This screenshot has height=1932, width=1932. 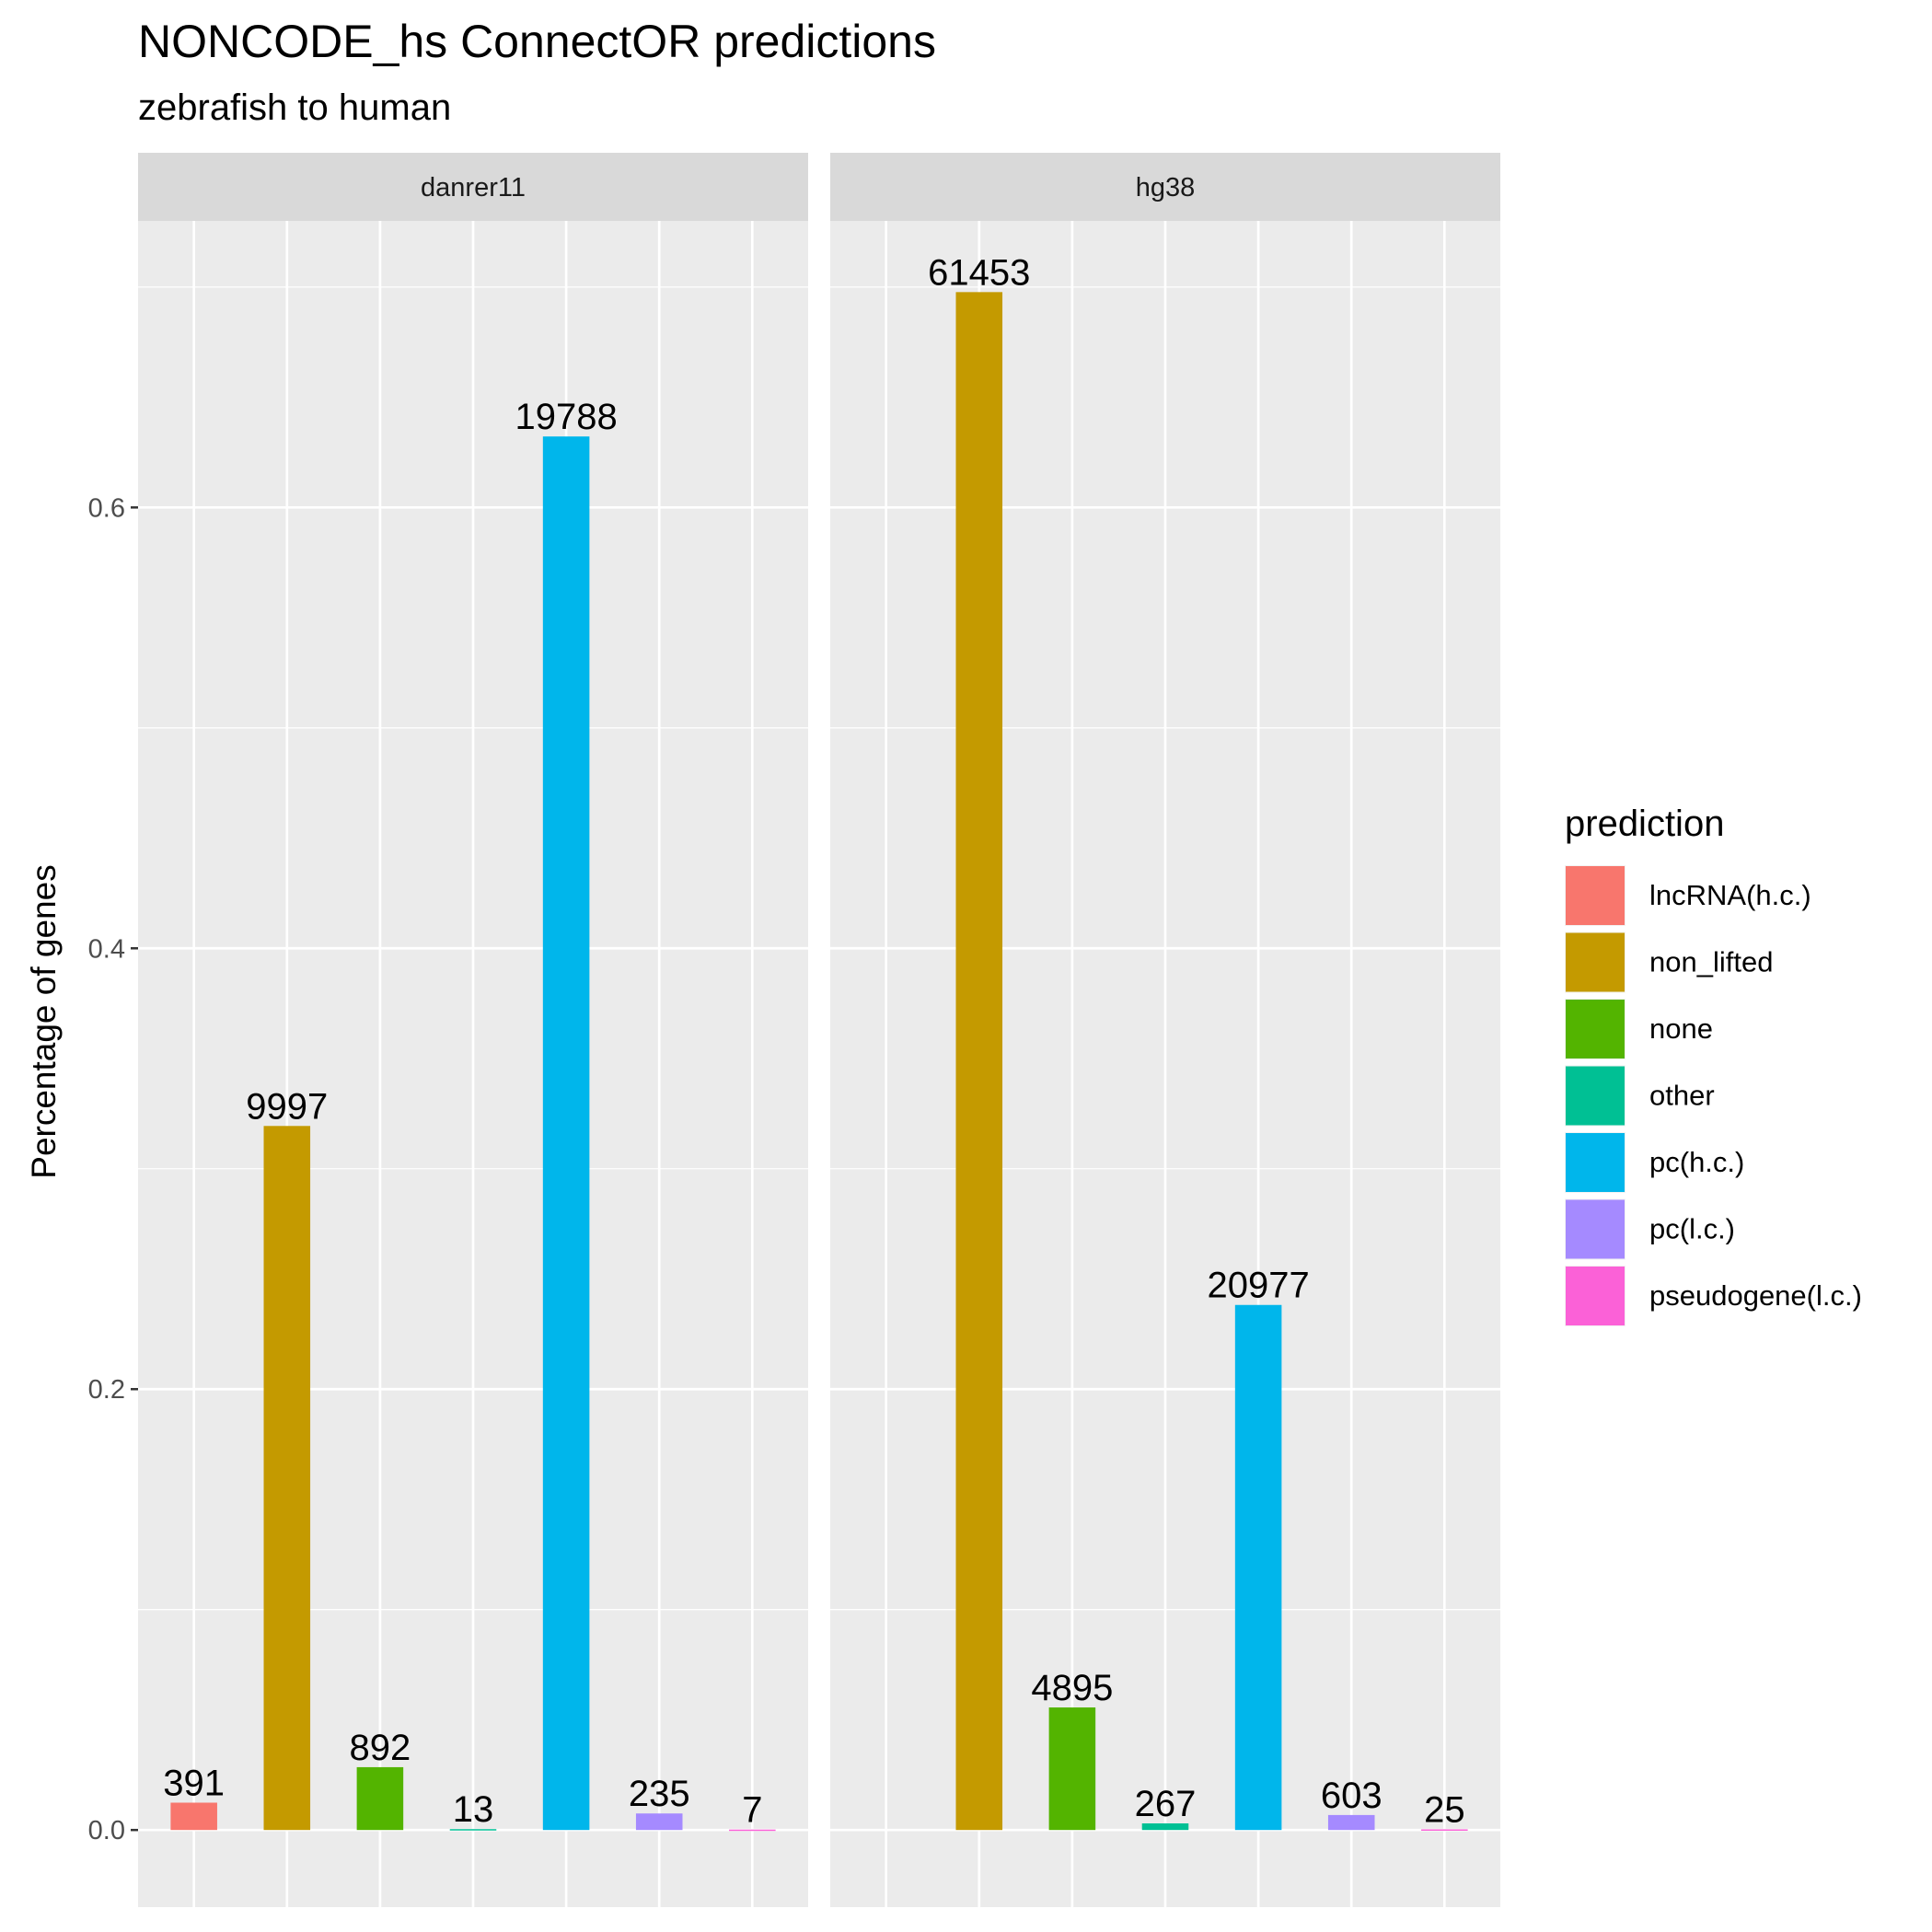 What do you see at coordinates (979, 273) in the screenshot?
I see `bar-value-label: 61453` at bounding box center [979, 273].